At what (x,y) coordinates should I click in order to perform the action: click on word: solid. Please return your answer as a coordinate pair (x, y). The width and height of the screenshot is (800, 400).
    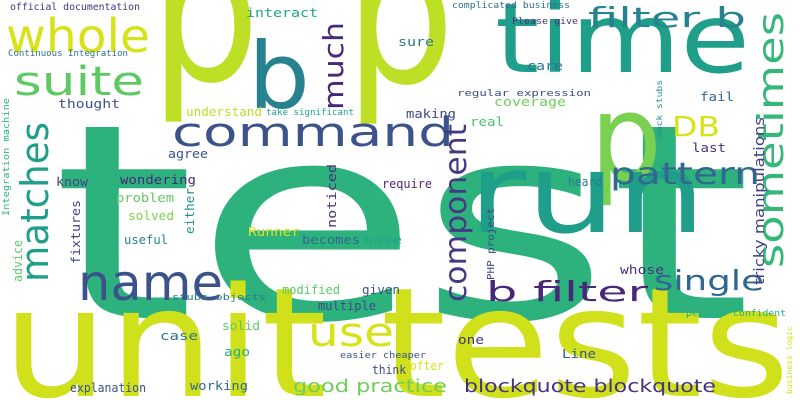
    Looking at the image, I should click on (241, 326).